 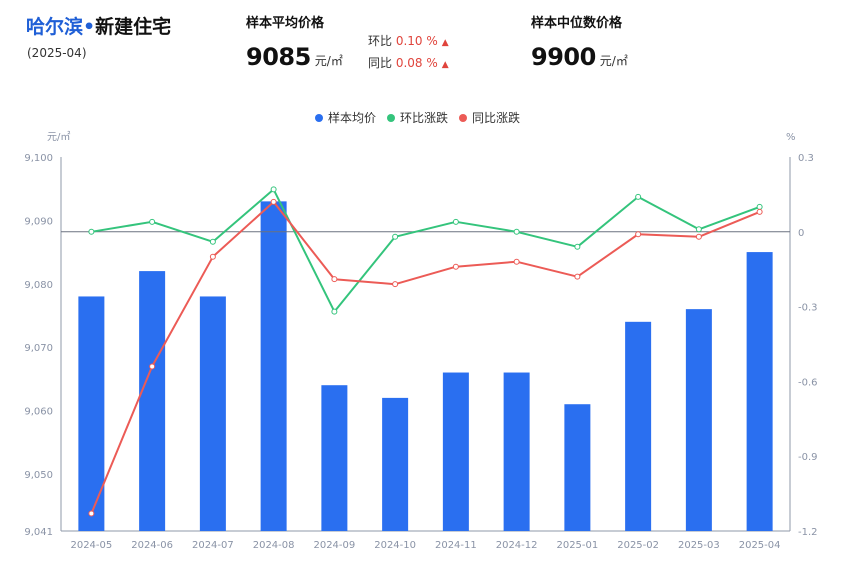 I want to click on page-title: 哈尔滨•新建住宅, so click(x=98, y=25).